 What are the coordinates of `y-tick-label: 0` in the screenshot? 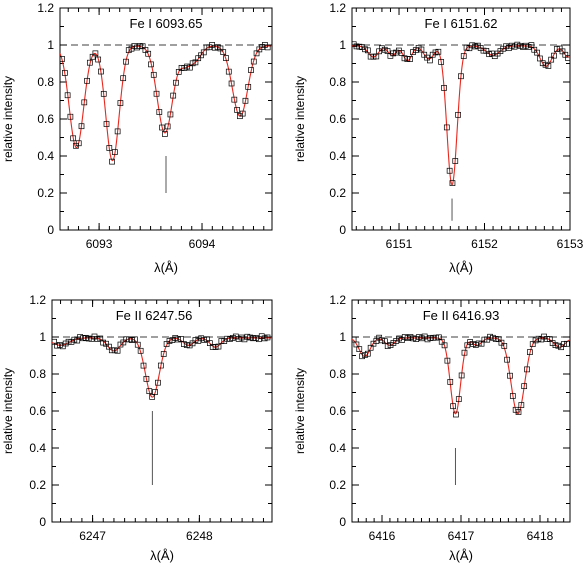 It's located at (342, 522).